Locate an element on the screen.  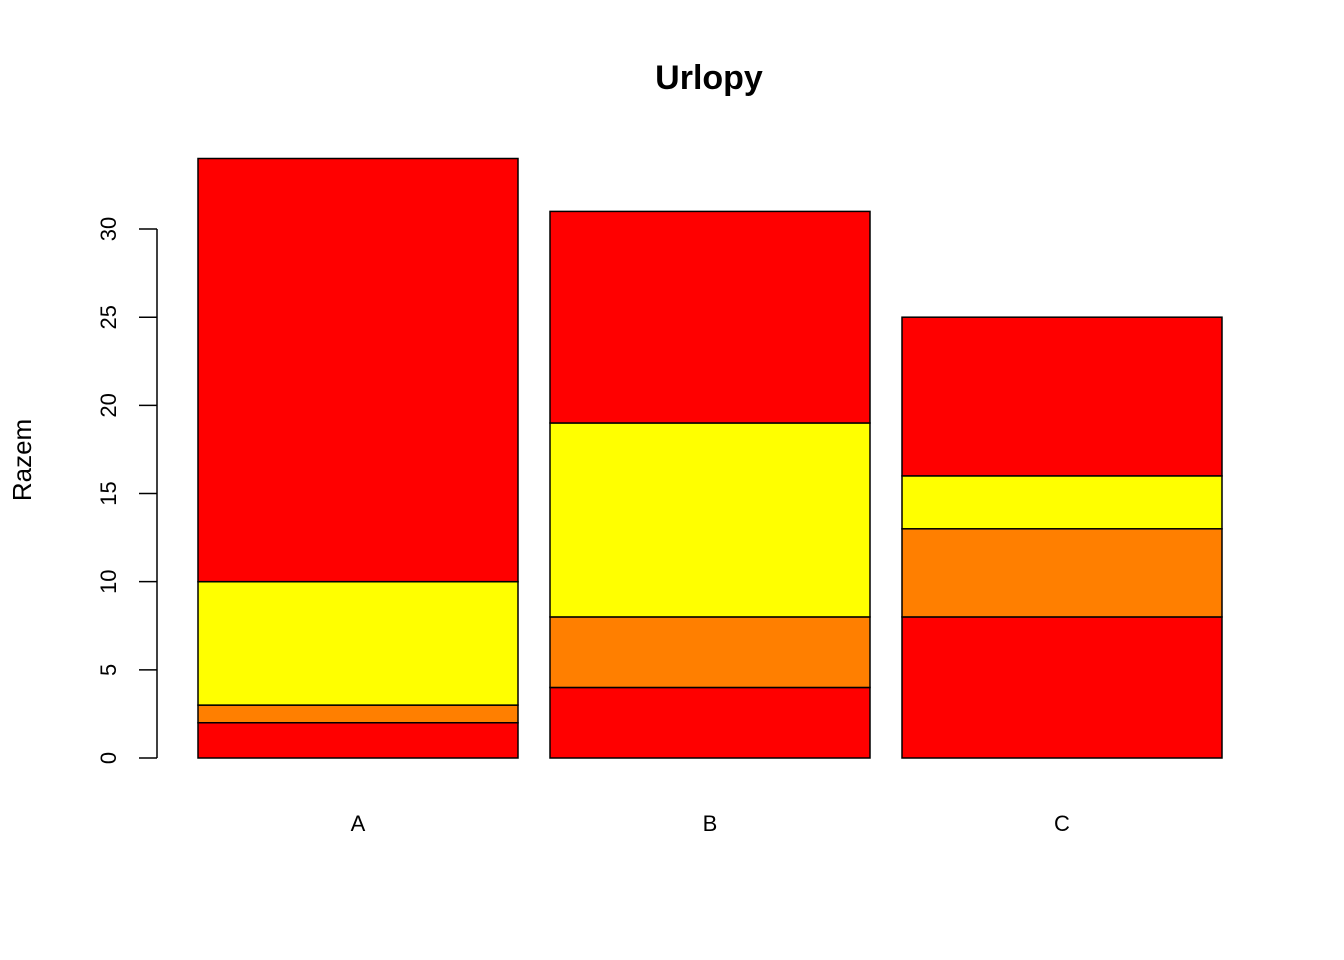
y-axis-title: Razem is located at coordinates (22, 460).